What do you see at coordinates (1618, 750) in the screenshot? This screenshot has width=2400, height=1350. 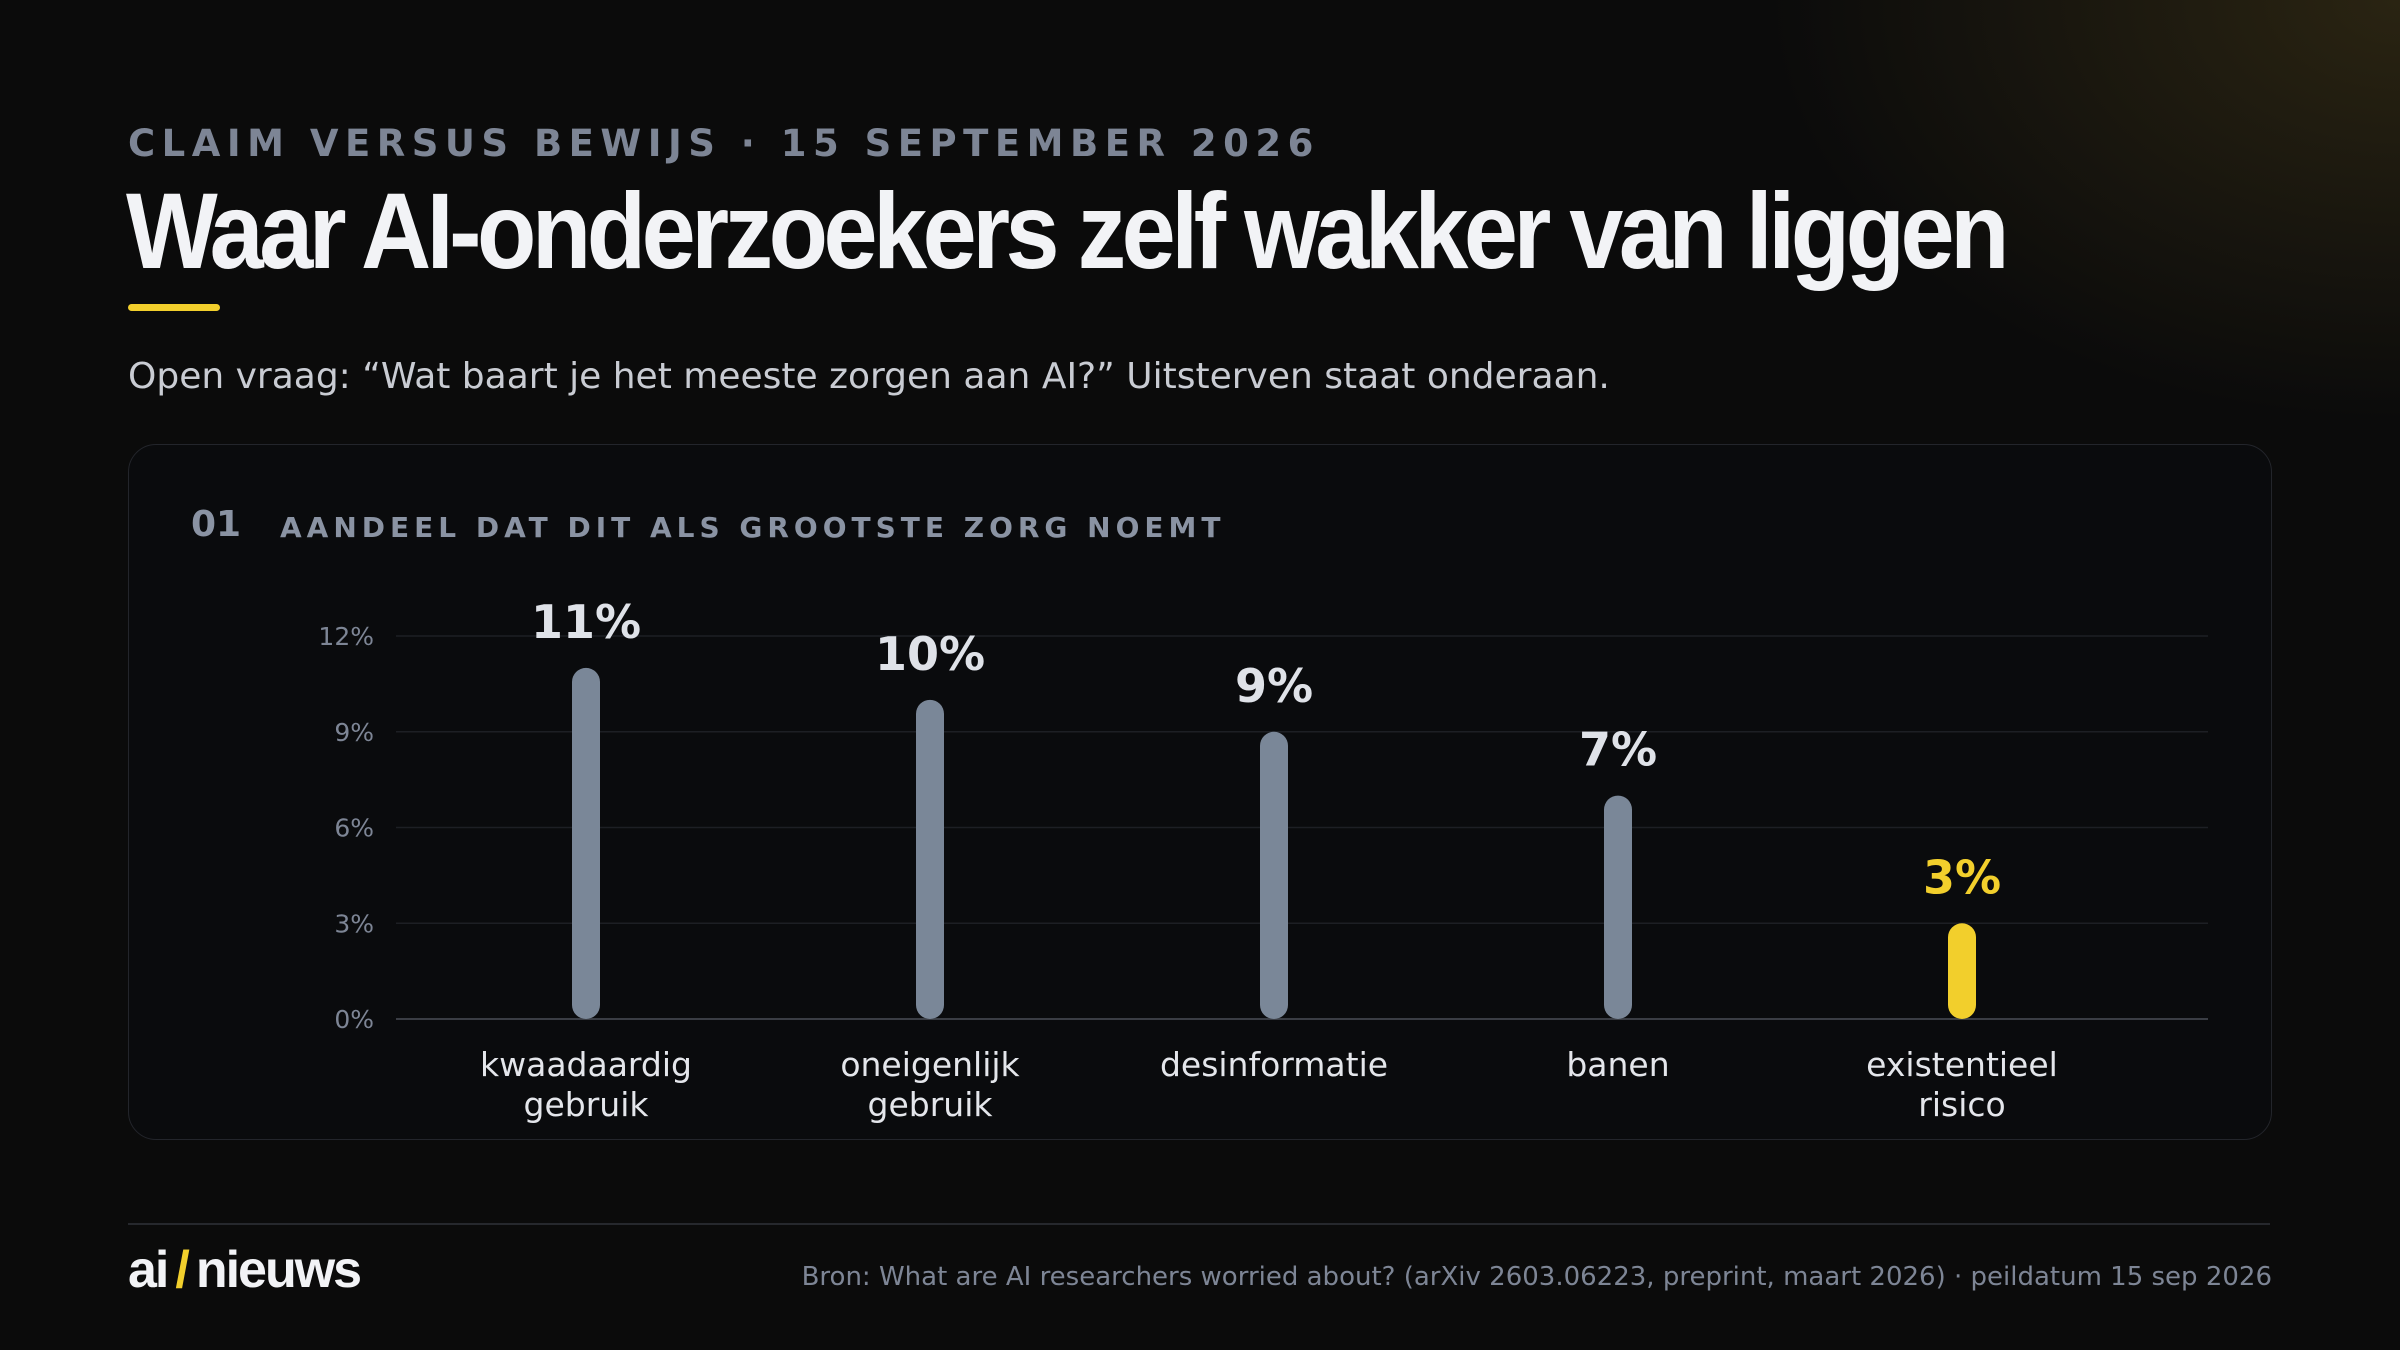 I see `bar-value-label: 7%` at bounding box center [1618, 750].